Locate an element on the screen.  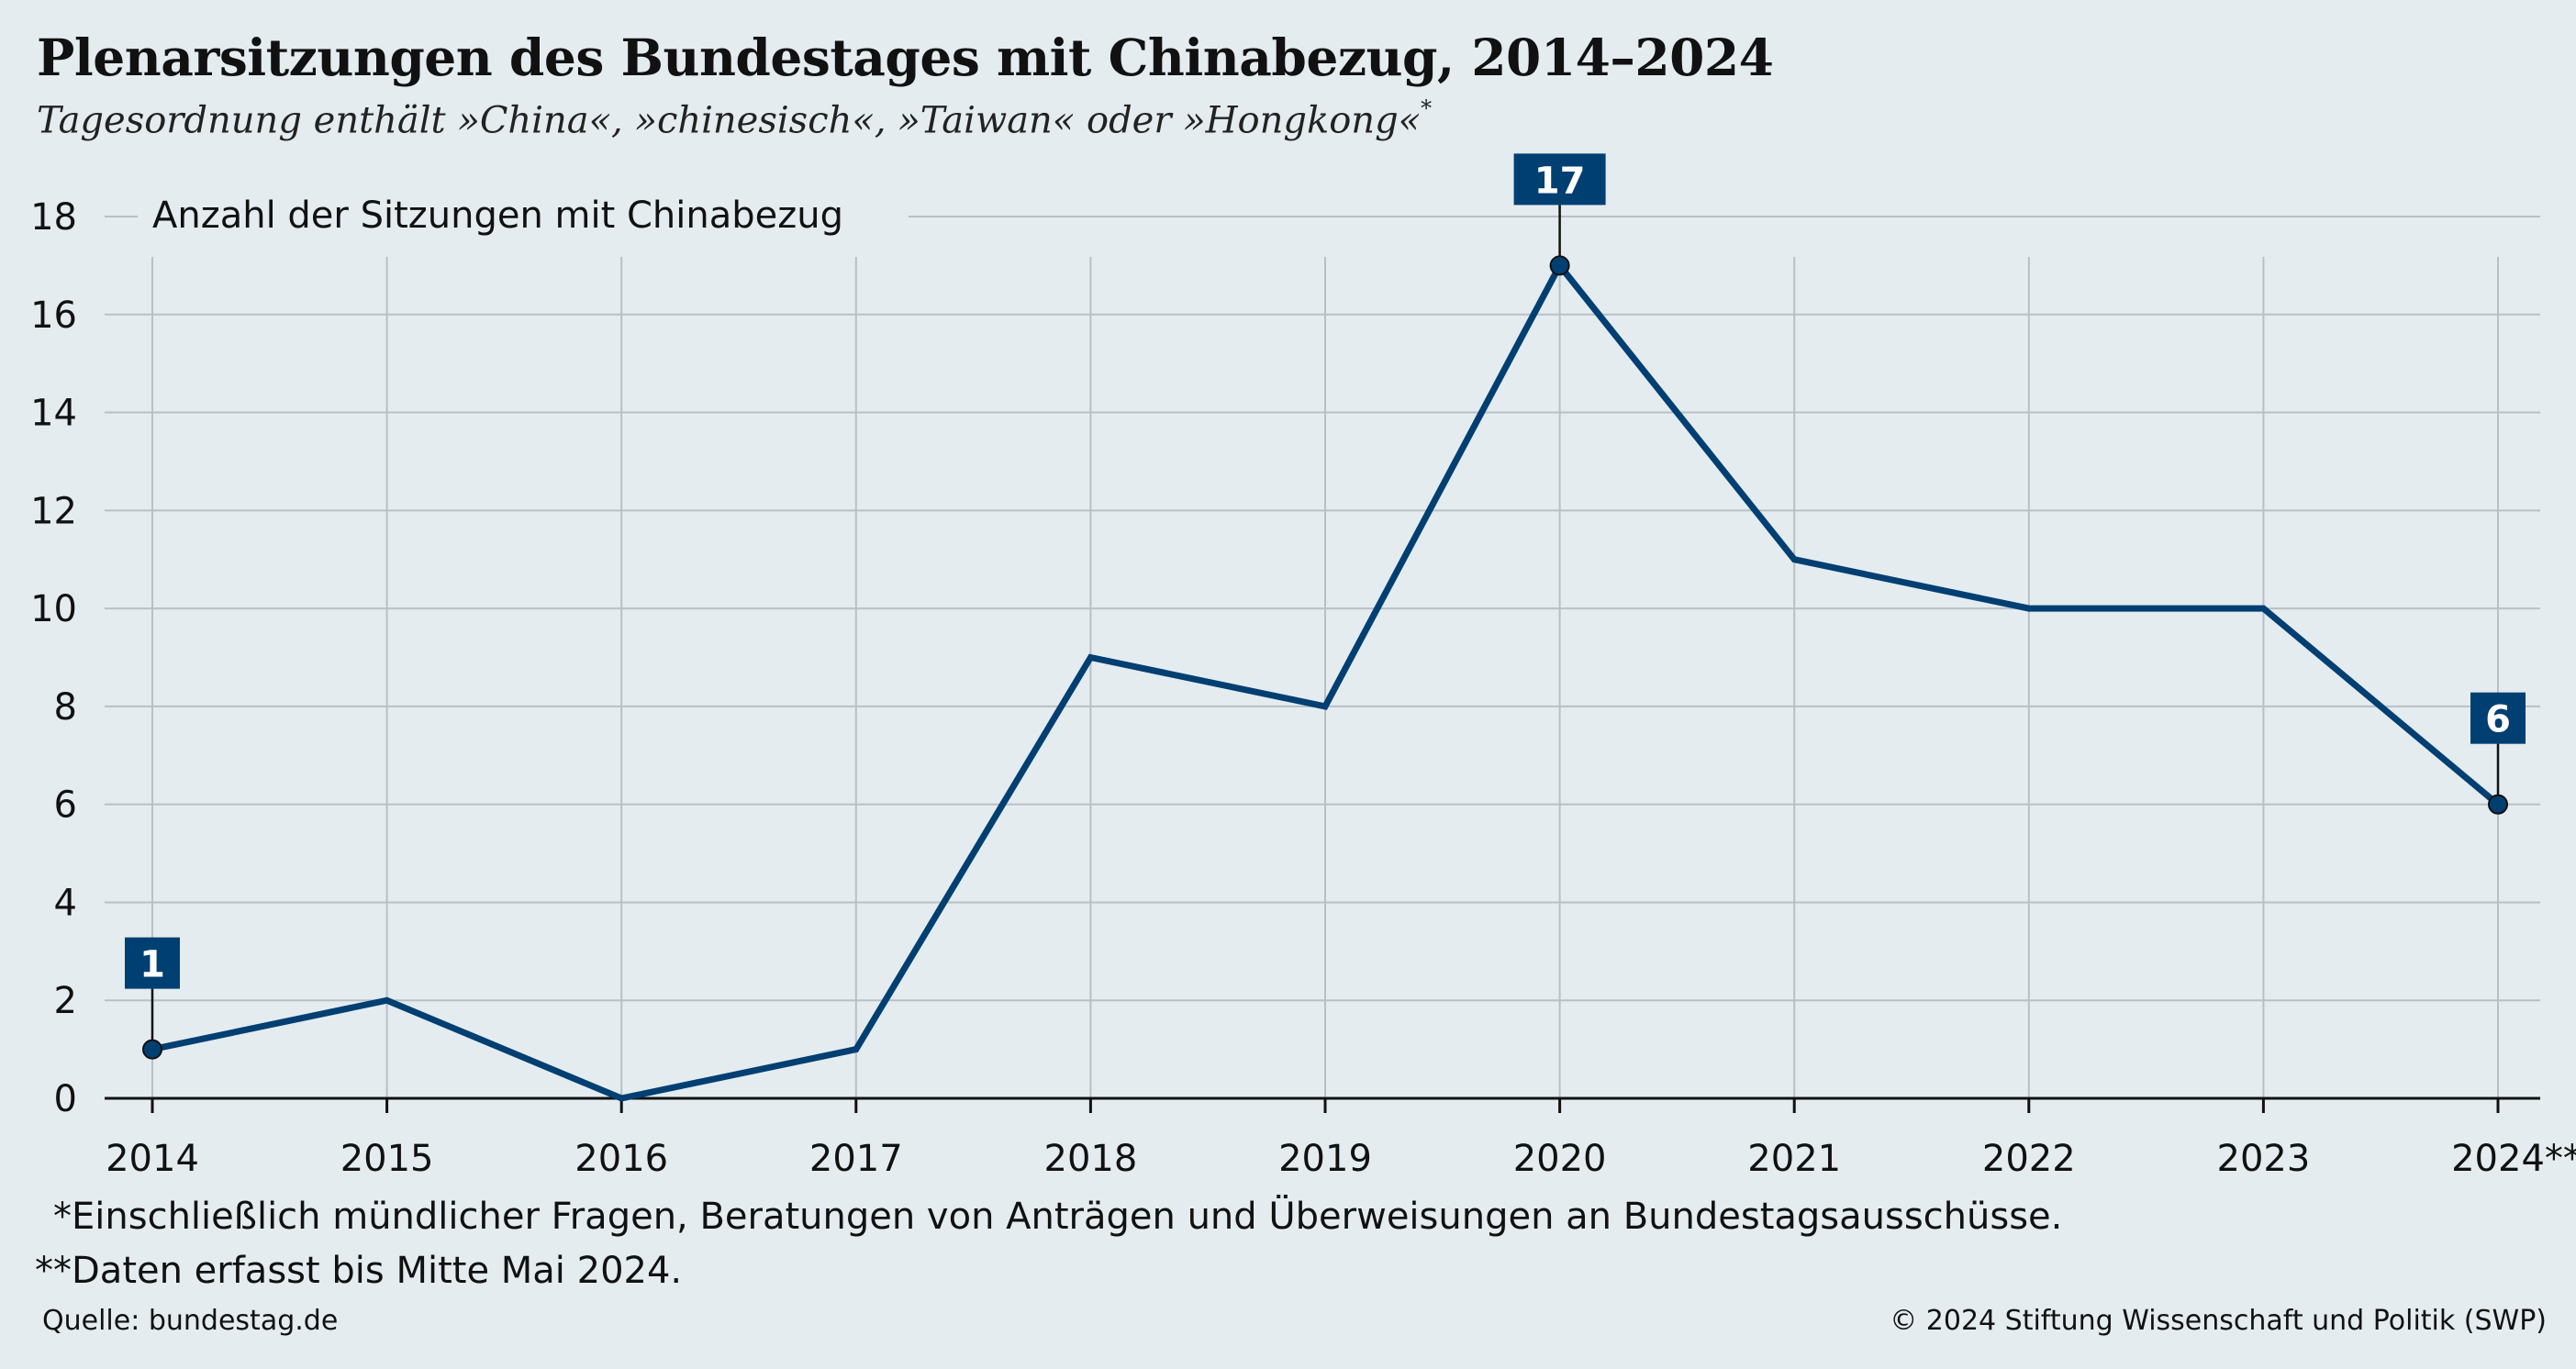
y-tick-label: 18 is located at coordinates (53, 217).